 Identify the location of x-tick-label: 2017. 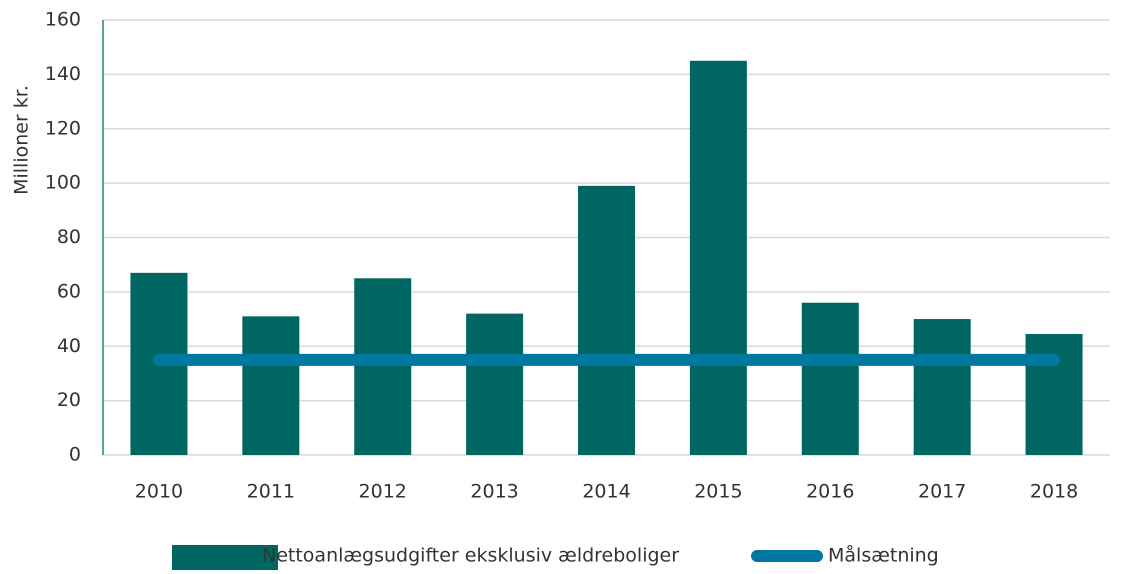
(942, 492).